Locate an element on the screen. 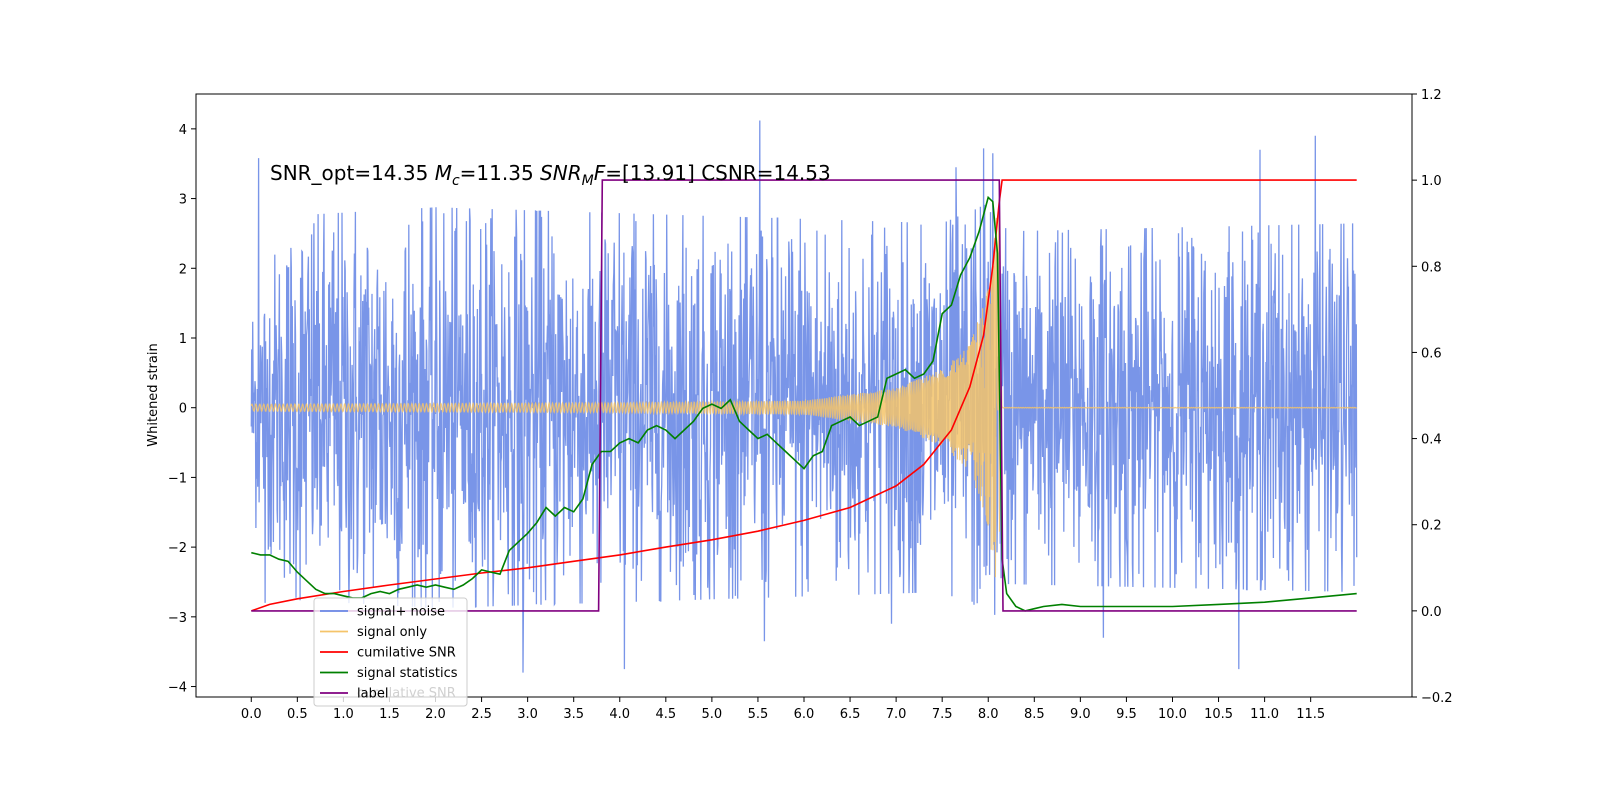 Image resolution: width=1600 pixels, height=800 pixels. y-axis-right: −0.2 0.0 0.2 0.4 0.6 0.8 1.0 1.2 is located at coordinates (1432, 397).